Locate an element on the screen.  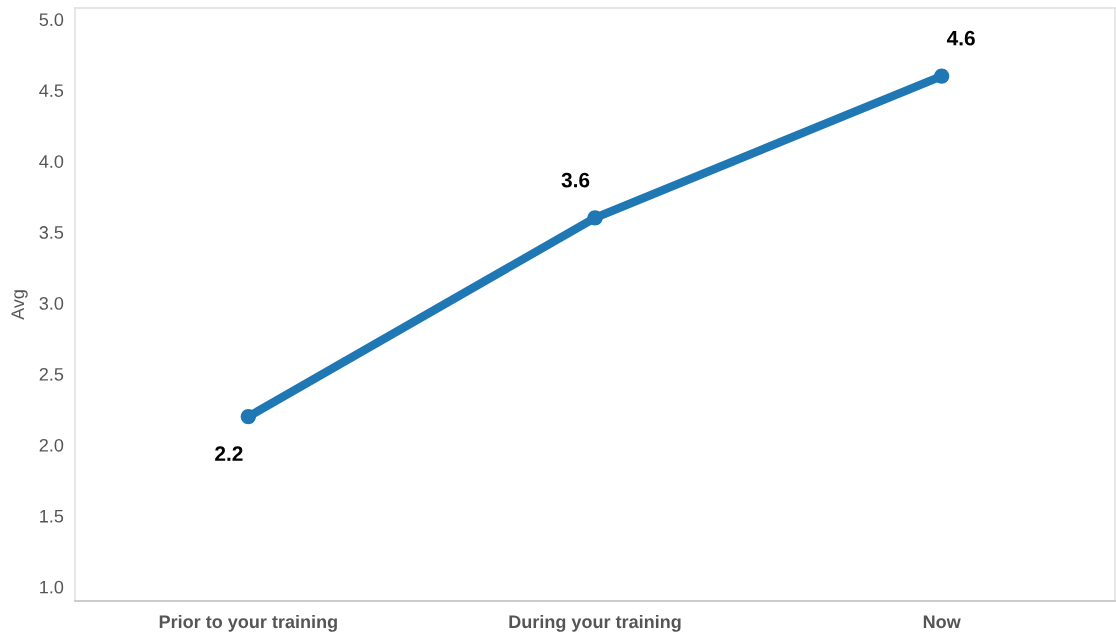
x-tick-label: During your training is located at coordinates (595, 623).